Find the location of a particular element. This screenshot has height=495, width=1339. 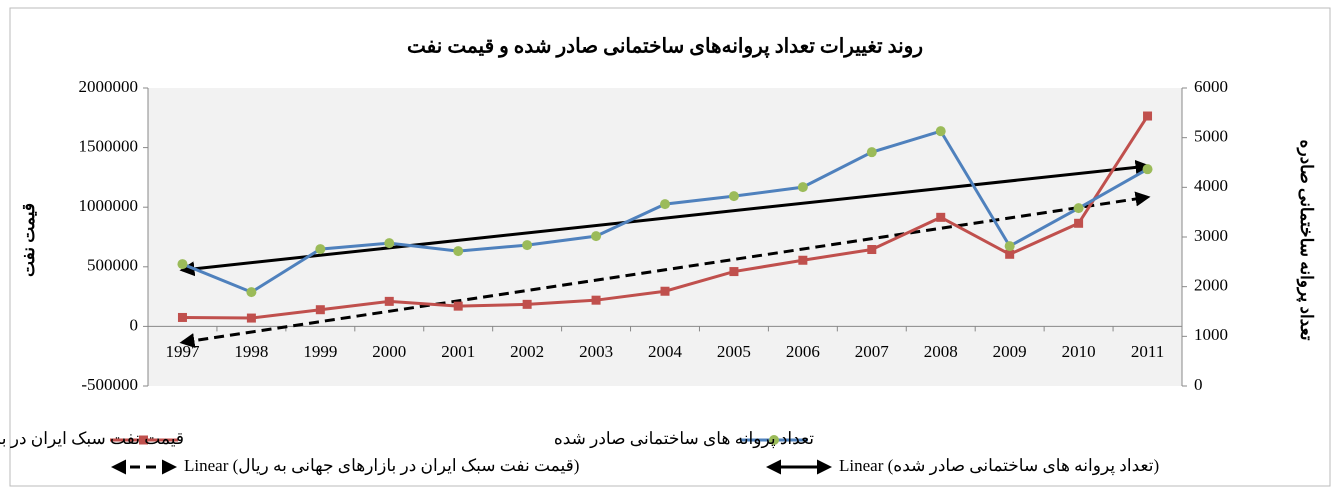

y2-tick-label: 5000 is located at coordinates (1211, 136).